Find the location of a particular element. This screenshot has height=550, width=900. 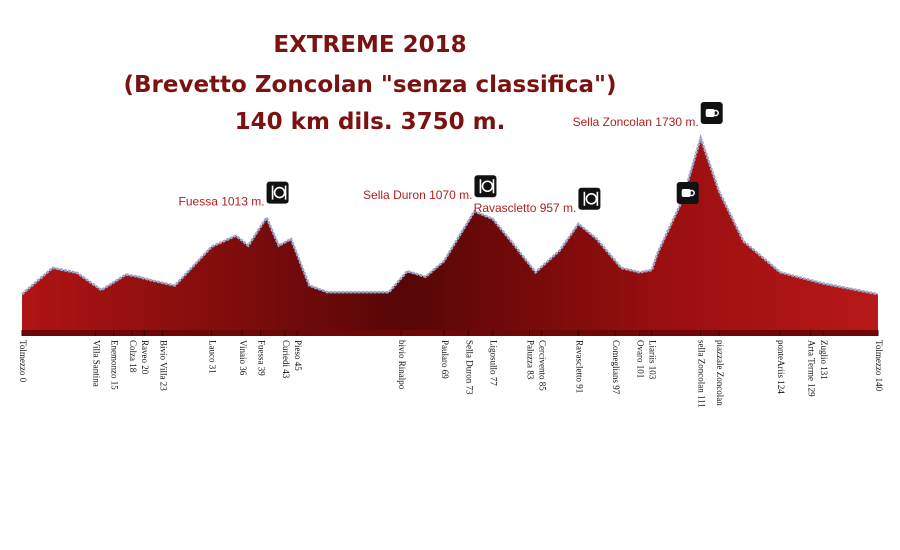

place-label: Sella Duron 73 is located at coordinates (469, 367).